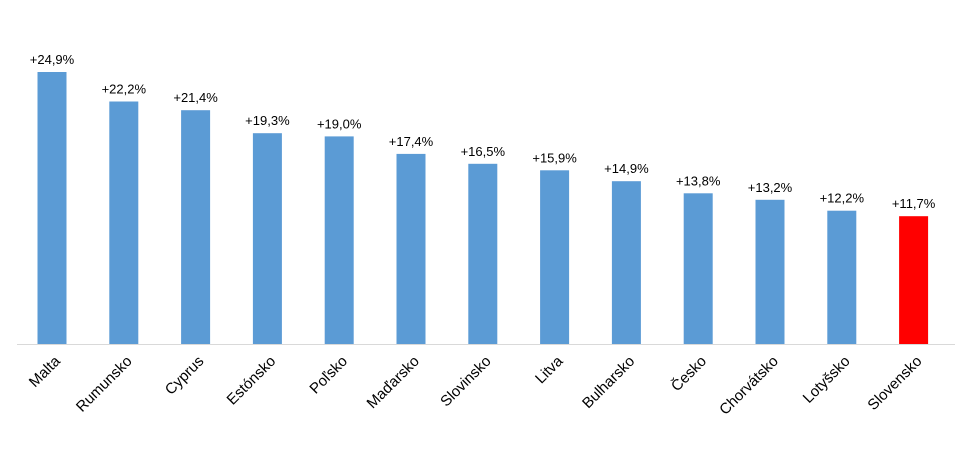 The height and width of the screenshot is (450, 970). Describe the element at coordinates (393, 382) in the screenshot. I see `category-label-5: Maďarsko` at that location.